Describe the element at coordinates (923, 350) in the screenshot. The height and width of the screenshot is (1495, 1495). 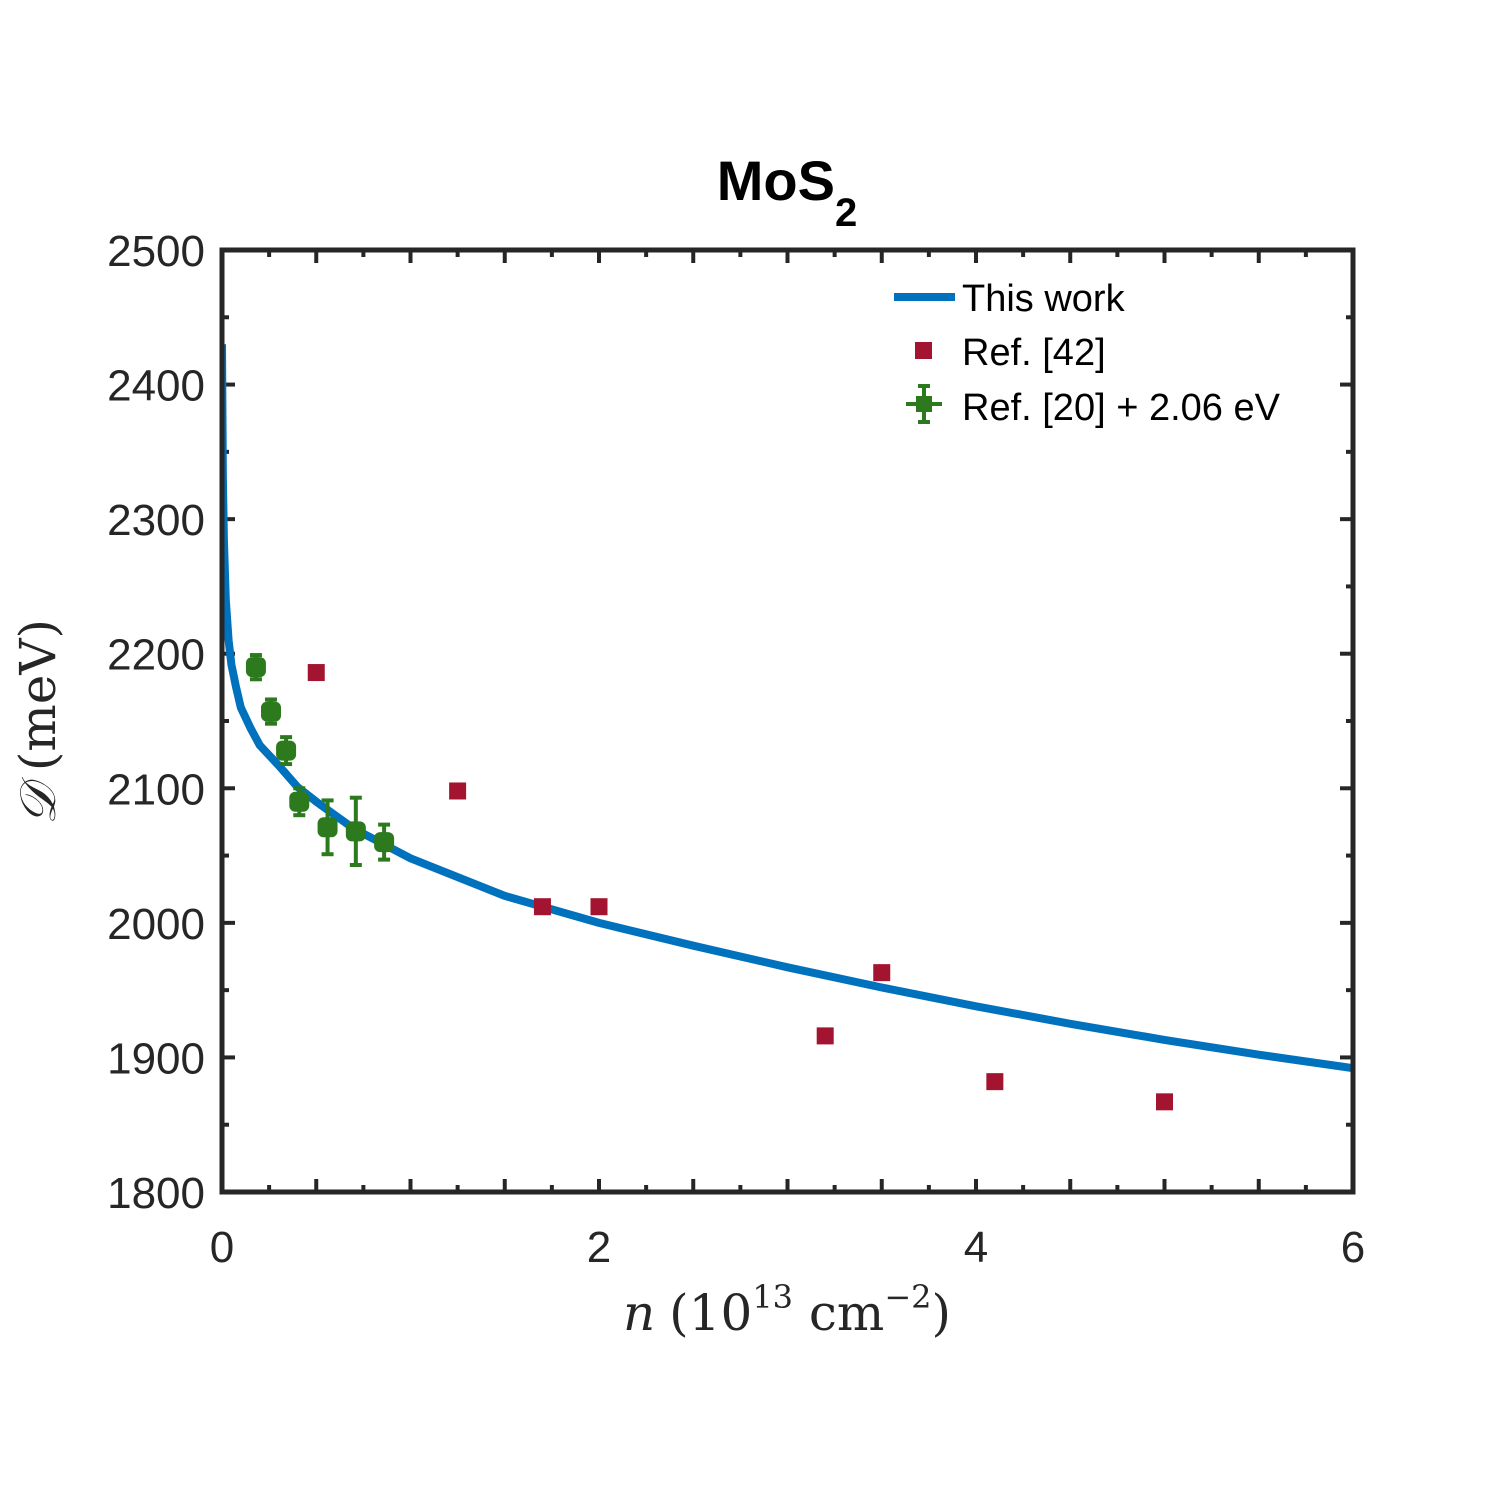
I see `legend-marker-ref42` at that location.